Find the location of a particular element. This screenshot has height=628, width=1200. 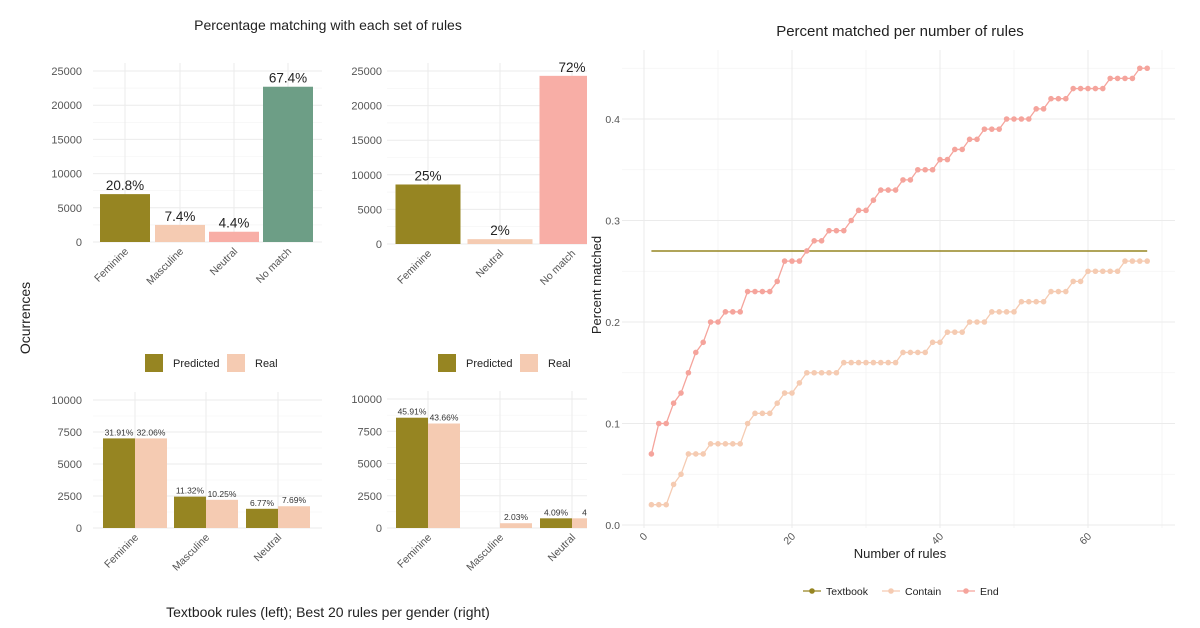

bar-data-label: 2.03% is located at coordinates (516, 517).